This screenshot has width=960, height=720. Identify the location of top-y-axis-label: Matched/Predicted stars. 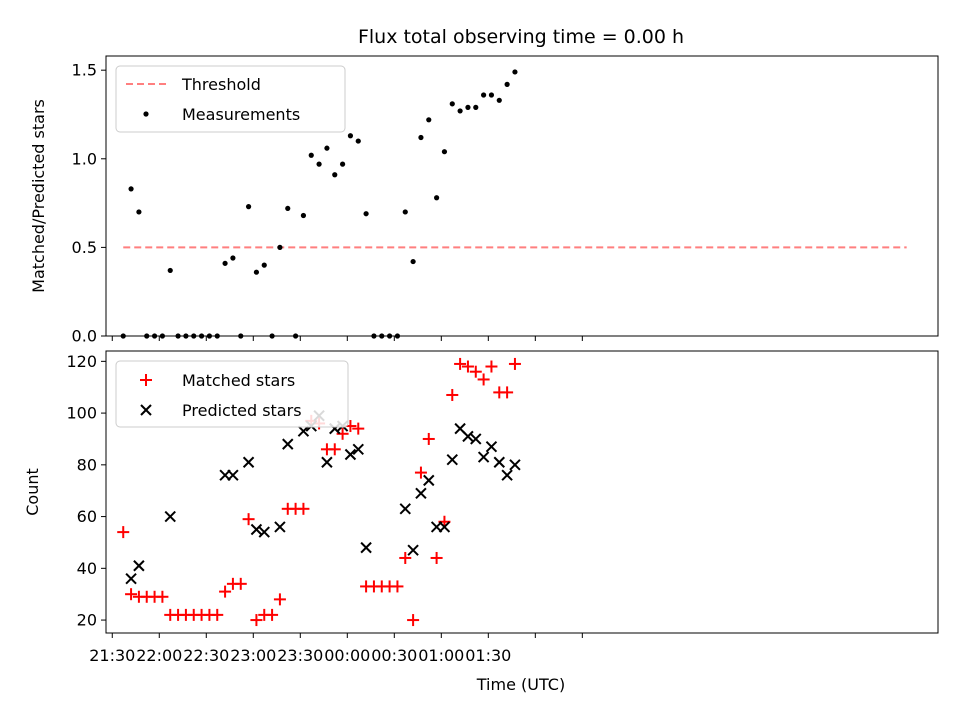
(38, 196).